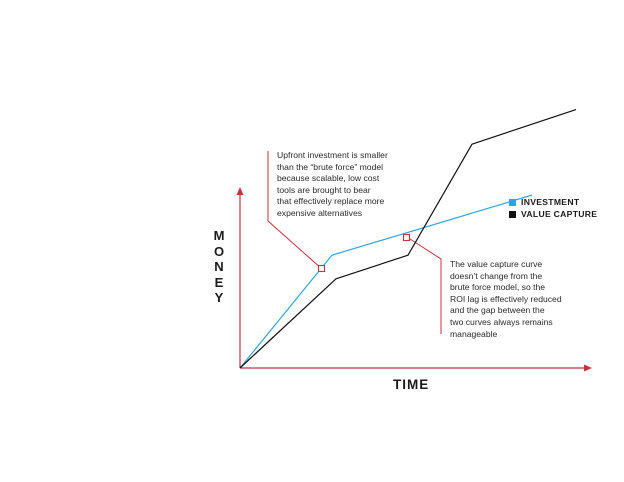 This screenshot has width=624, height=482. Describe the element at coordinates (219, 282) in the screenshot. I see `y-axis-title-letter: E` at that location.